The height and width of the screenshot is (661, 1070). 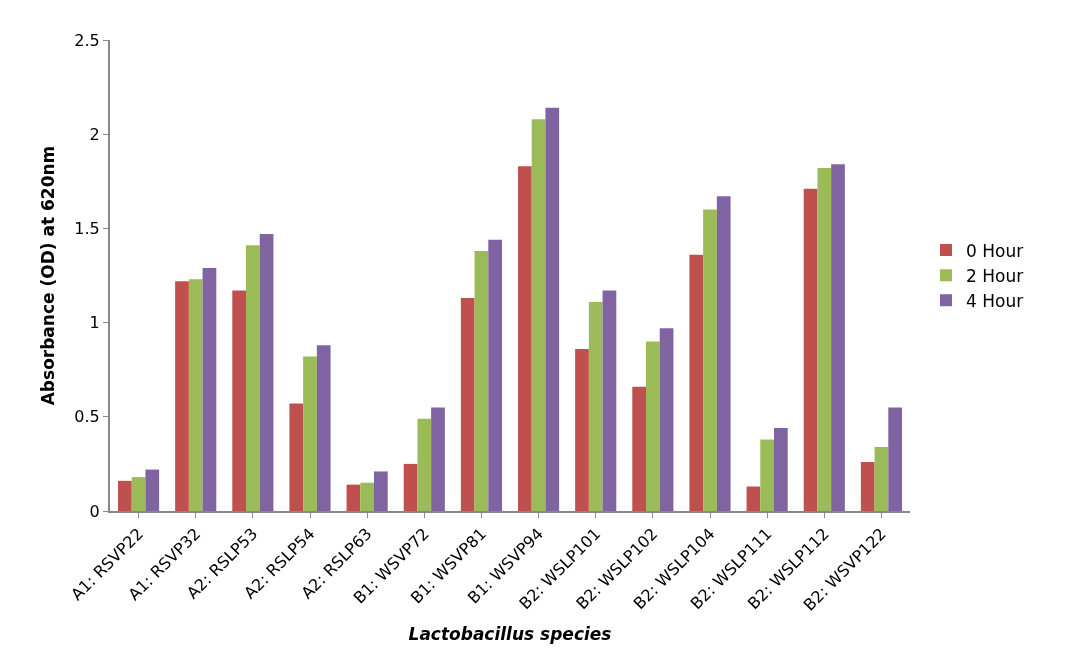 I want to click on legend-label: 0 Hour, so click(x=995, y=250).